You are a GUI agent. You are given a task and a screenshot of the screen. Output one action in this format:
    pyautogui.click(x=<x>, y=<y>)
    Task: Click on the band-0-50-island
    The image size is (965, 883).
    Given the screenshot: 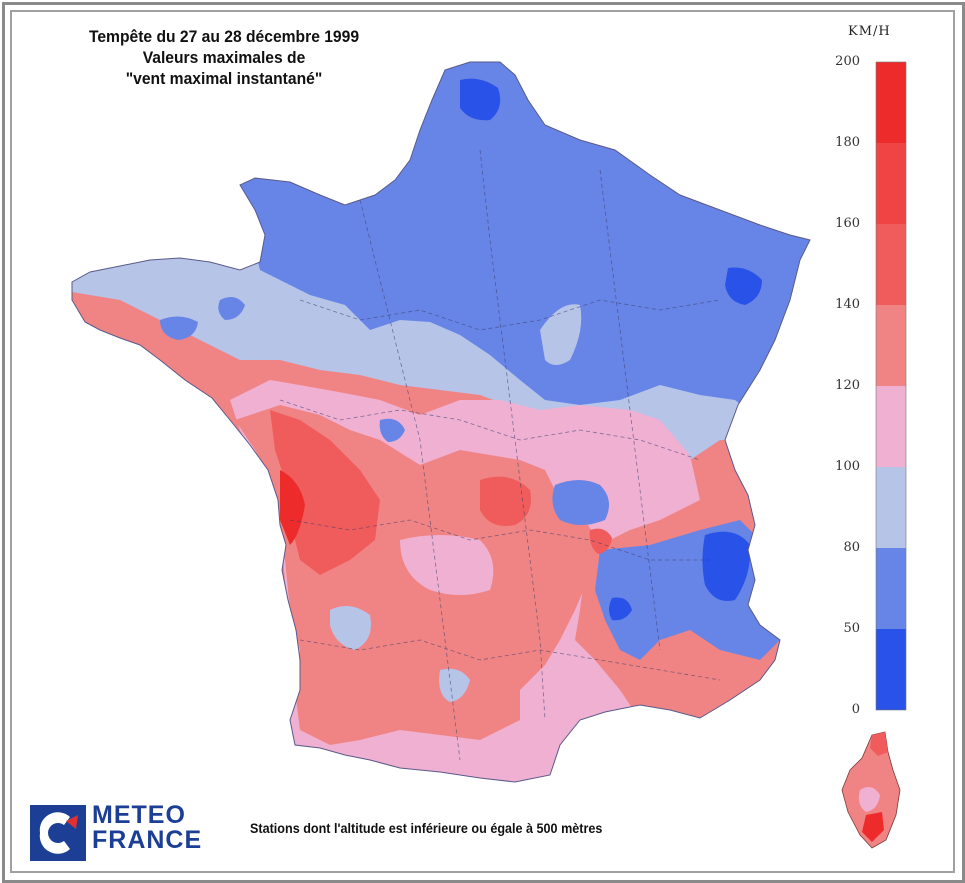 What is the action you would take?
    pyautogui.click(x=620, y=609)
    